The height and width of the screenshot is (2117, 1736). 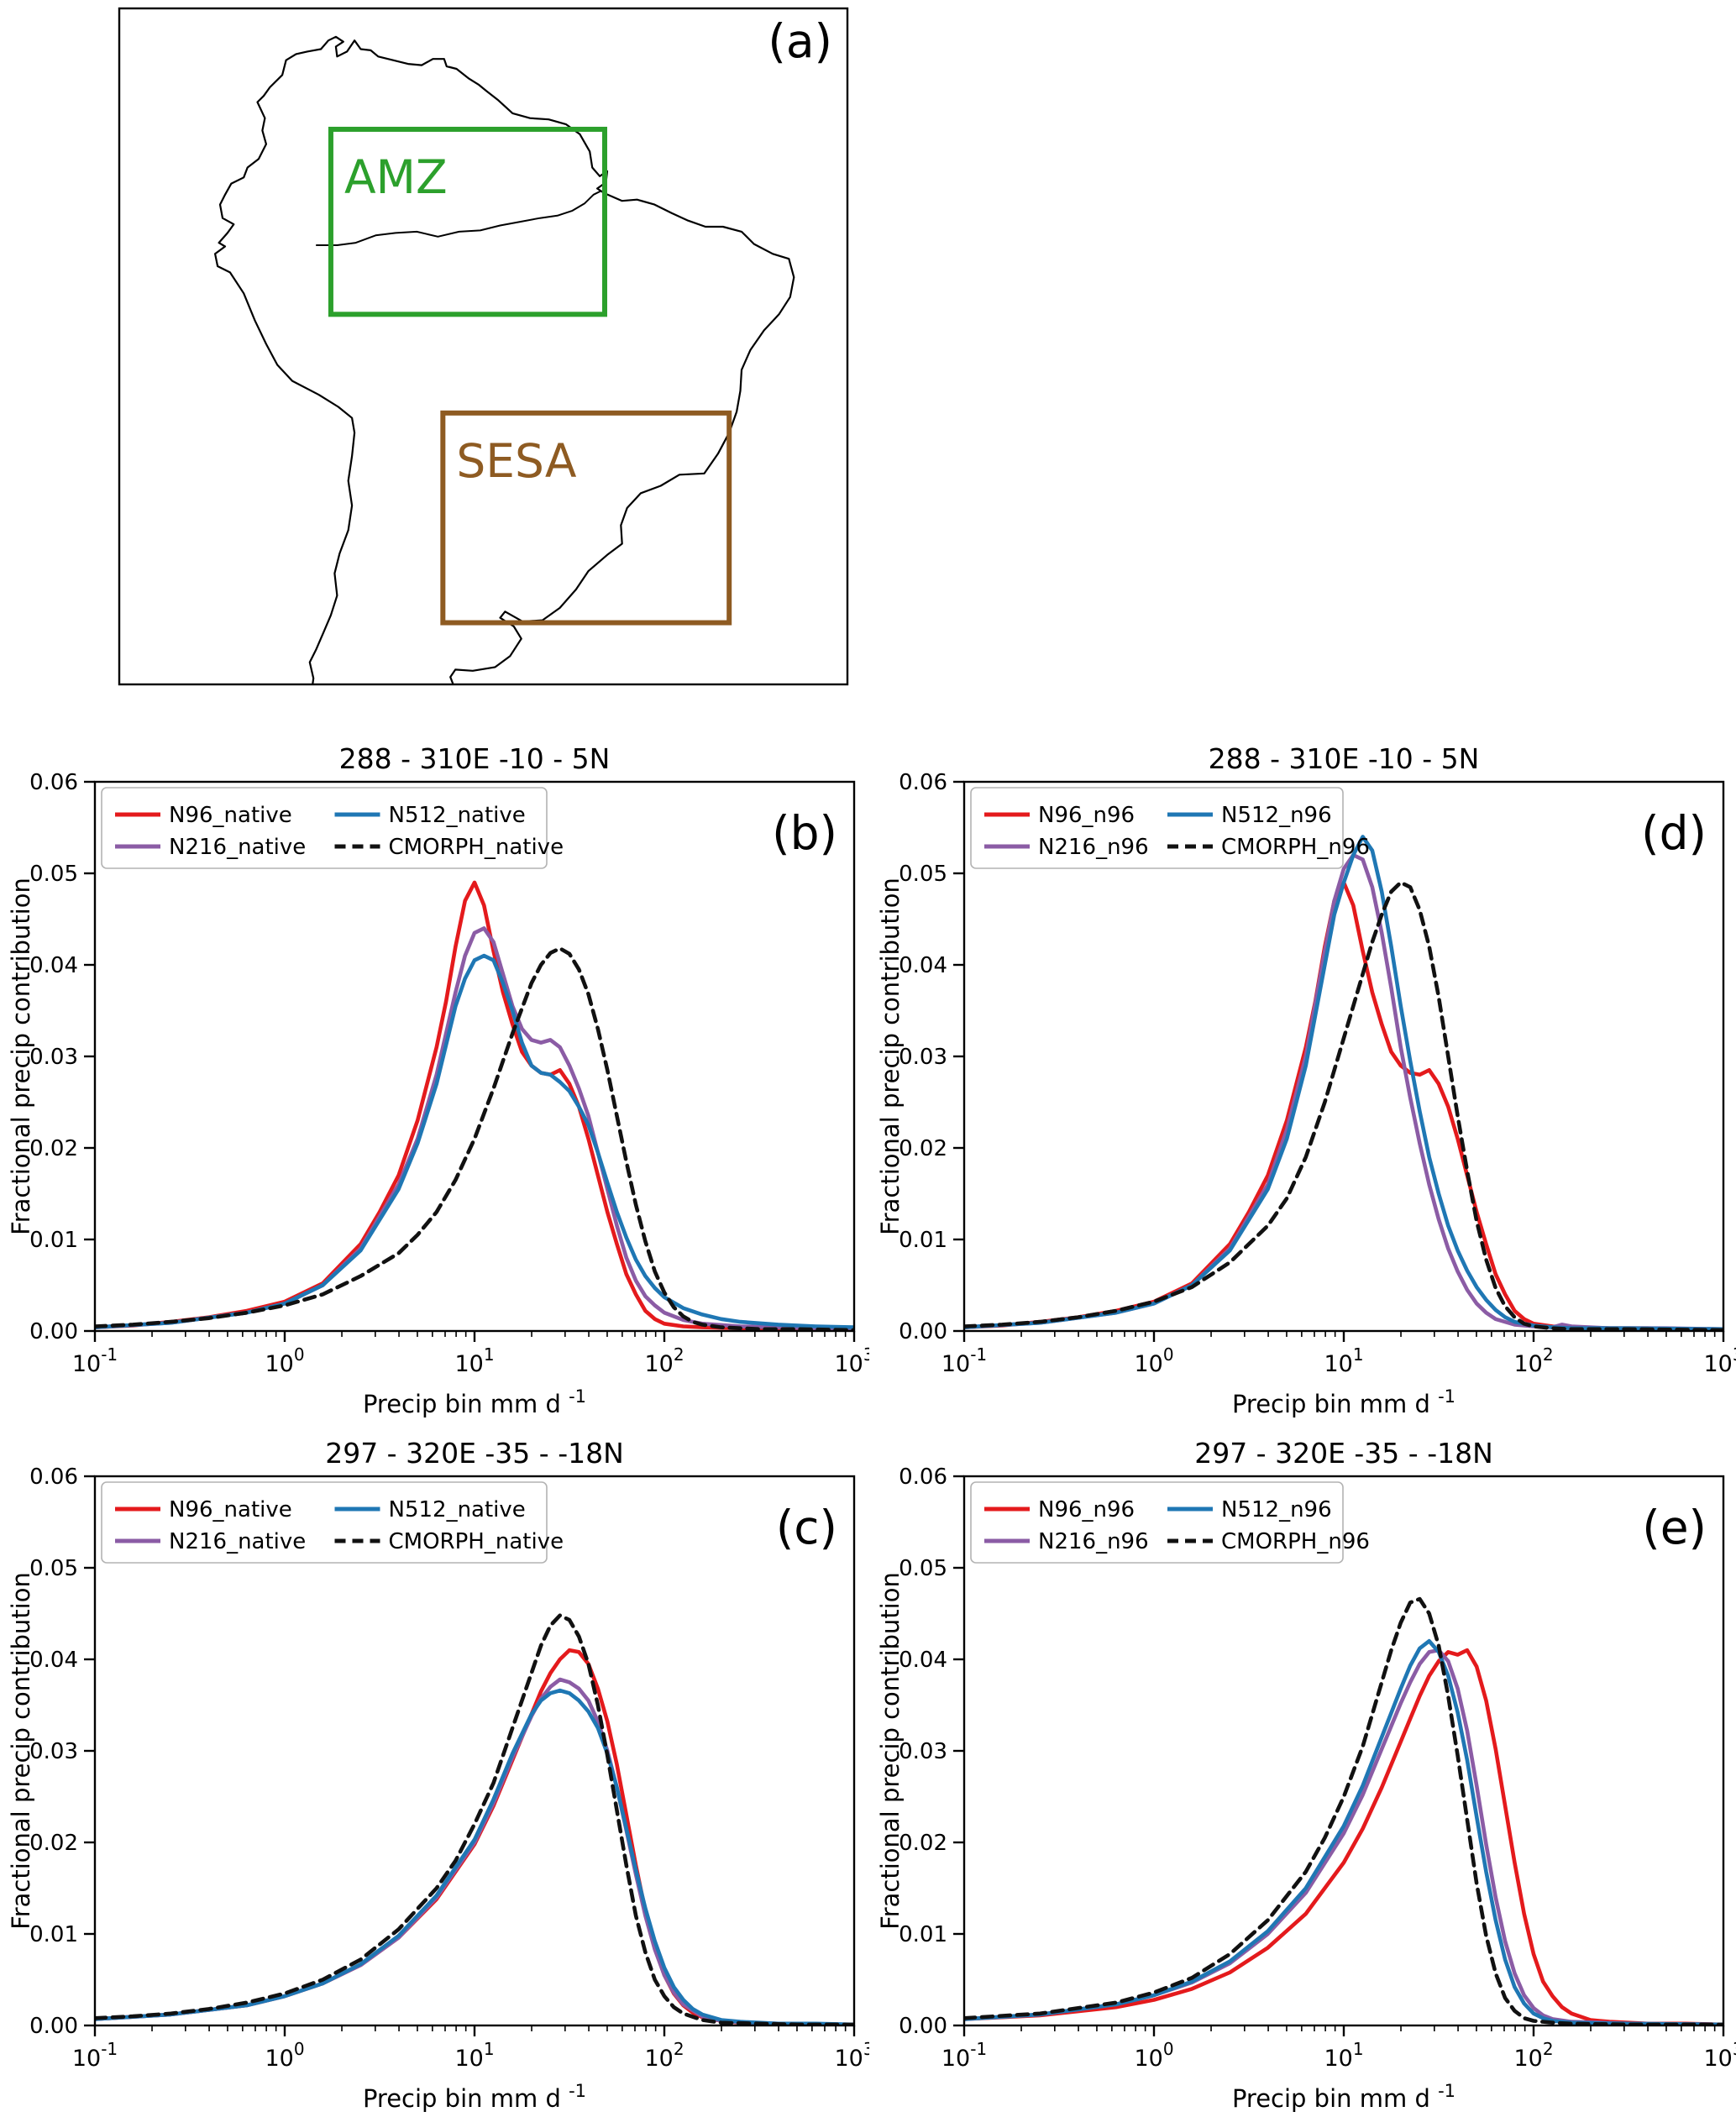 I want to click on legend-label-N512_native: N512_native, so click(x=457, y=815).